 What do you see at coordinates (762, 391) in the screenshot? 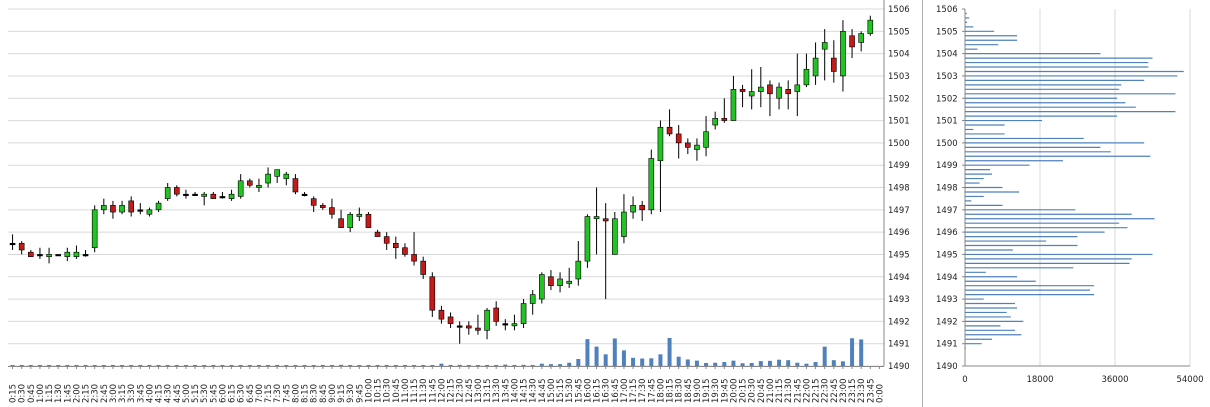
I see `time-tick-label: 20:45` at bounding box center [762, 391].